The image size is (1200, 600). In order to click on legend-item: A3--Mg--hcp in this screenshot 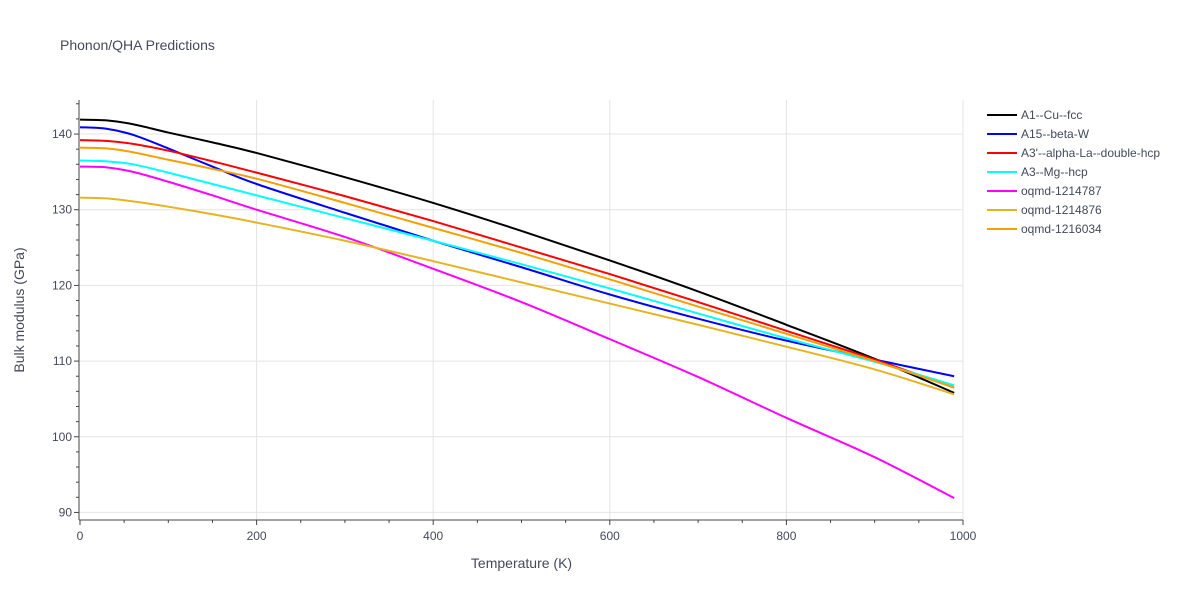, I will do `click(1037, 172)`.